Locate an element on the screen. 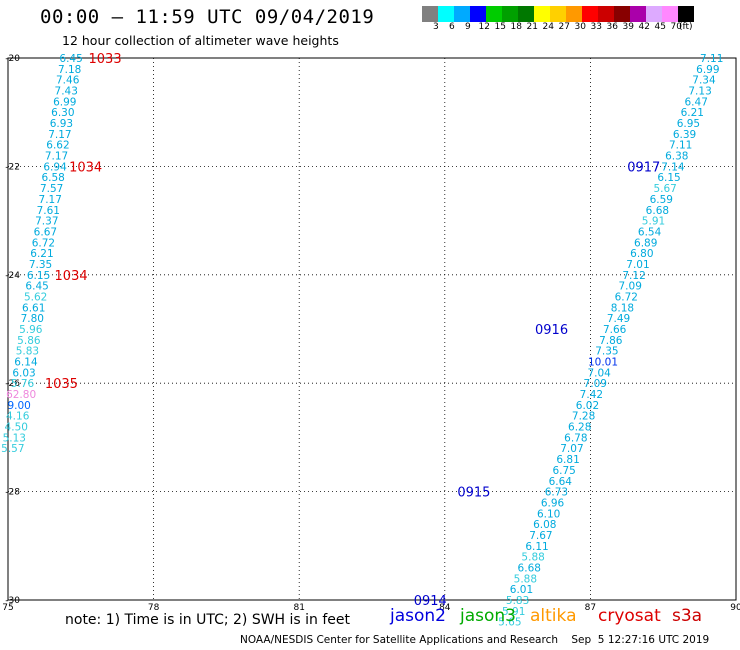  swh-value: 6.38 is located at coordinates (676, 157).